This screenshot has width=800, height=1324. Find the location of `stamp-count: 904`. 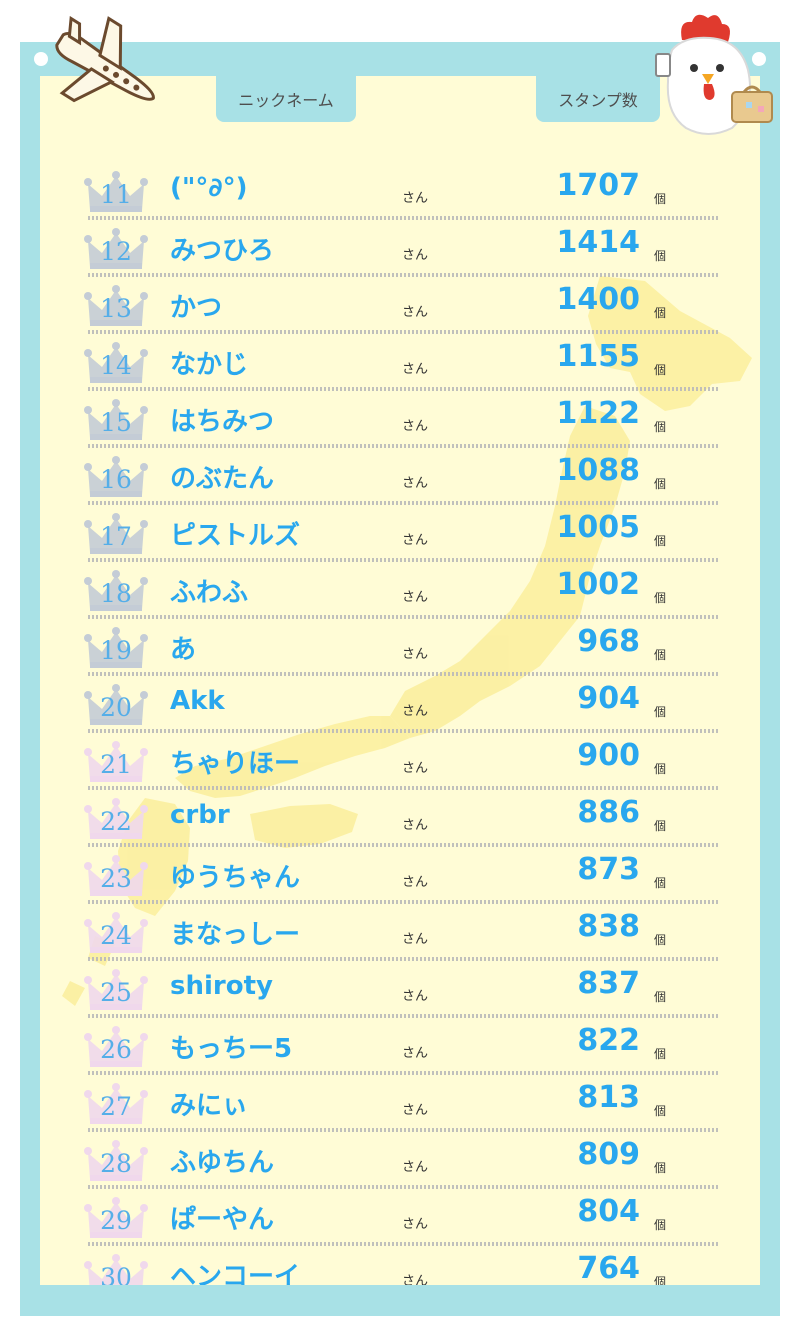

stamp-count: 904 is located at coordinates (608, 698).